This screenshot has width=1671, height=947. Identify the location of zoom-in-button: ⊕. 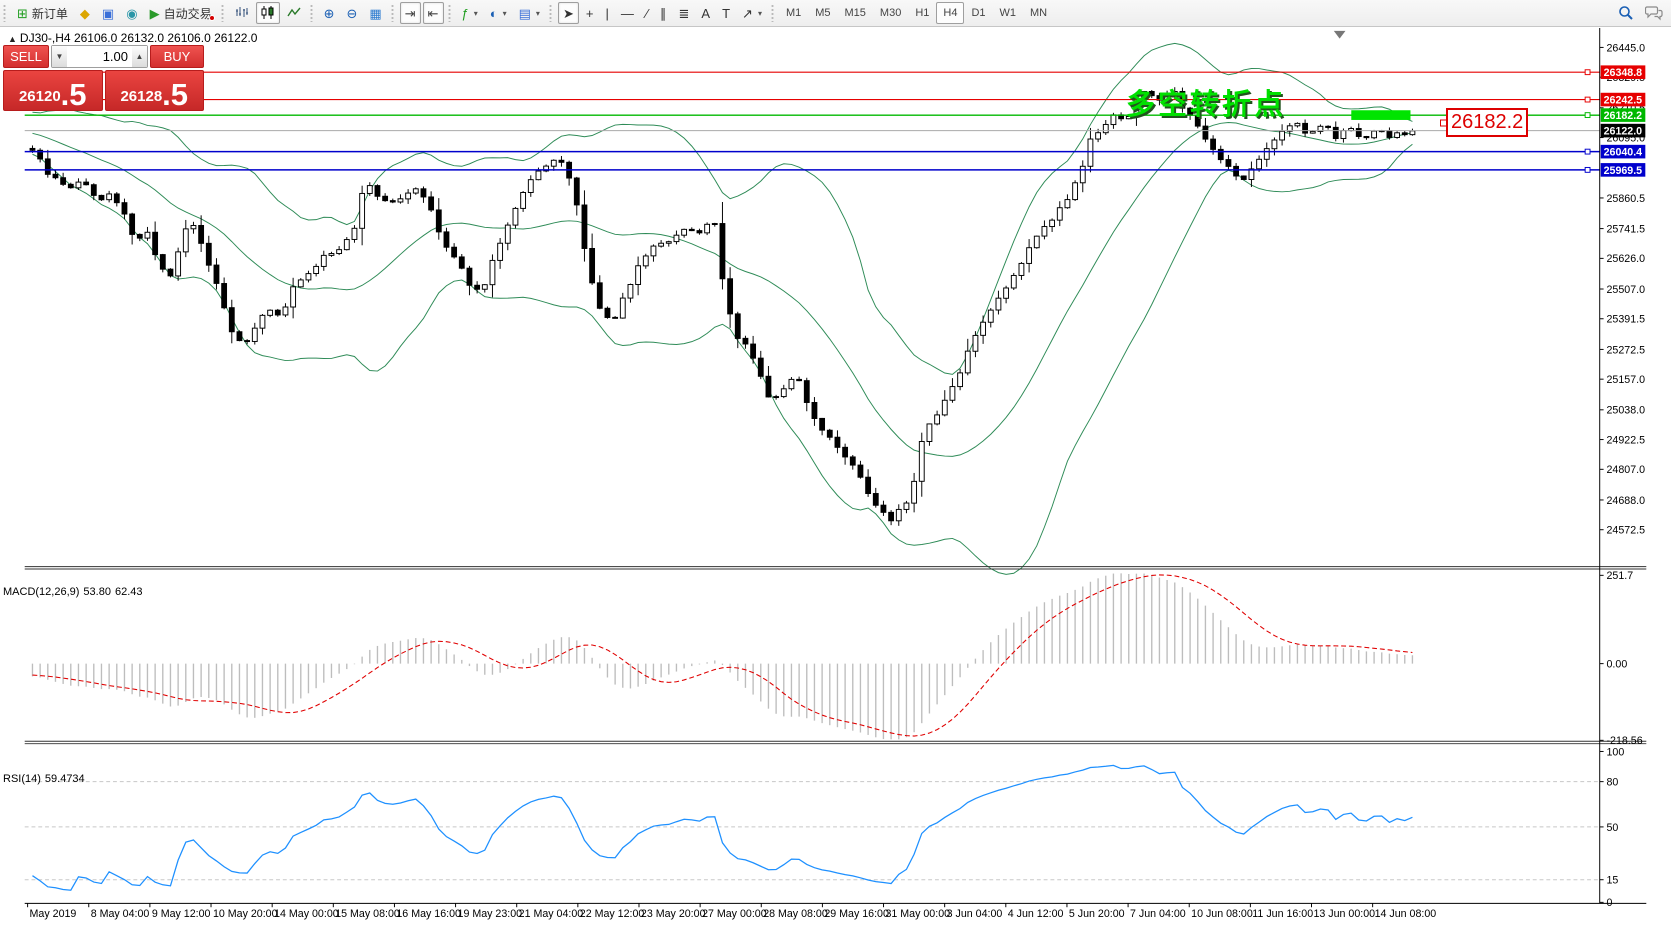
(329, 13).